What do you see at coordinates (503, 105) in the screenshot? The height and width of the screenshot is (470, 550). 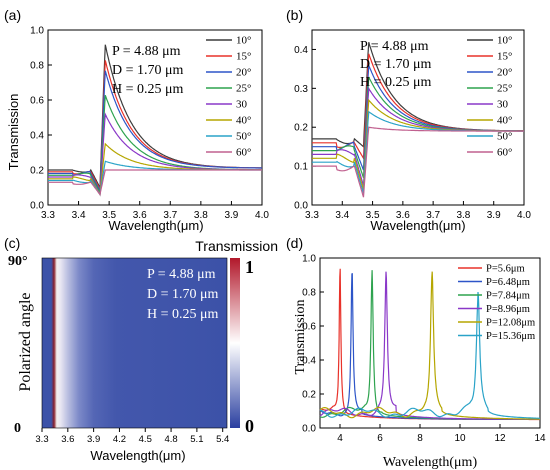 I see `b-legend-label-4: 30` at bounding box center [503, 105].